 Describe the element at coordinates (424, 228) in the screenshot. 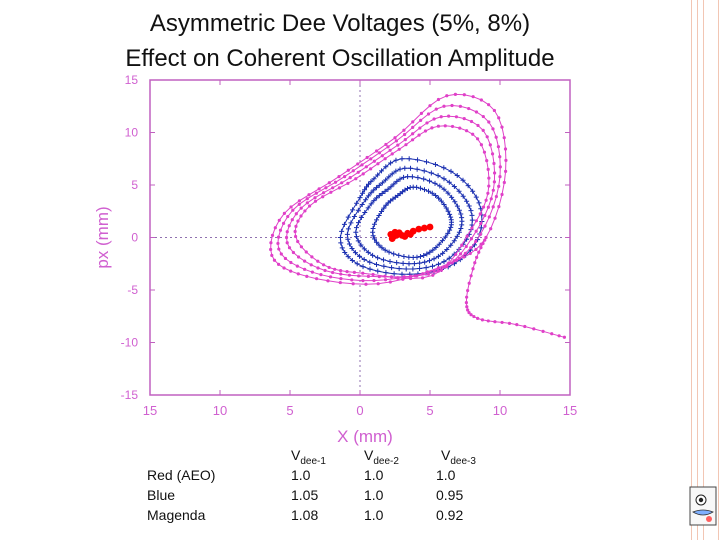

I see `red-series-point` at that location.